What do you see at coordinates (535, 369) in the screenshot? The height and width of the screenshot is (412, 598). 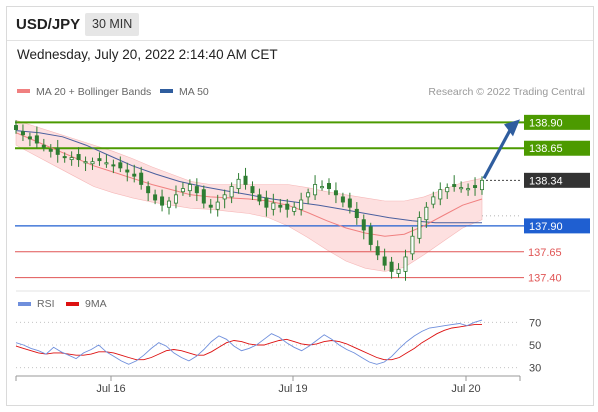 I see `rsi-tick-label-30: 30` at bounding box center [535, 369].